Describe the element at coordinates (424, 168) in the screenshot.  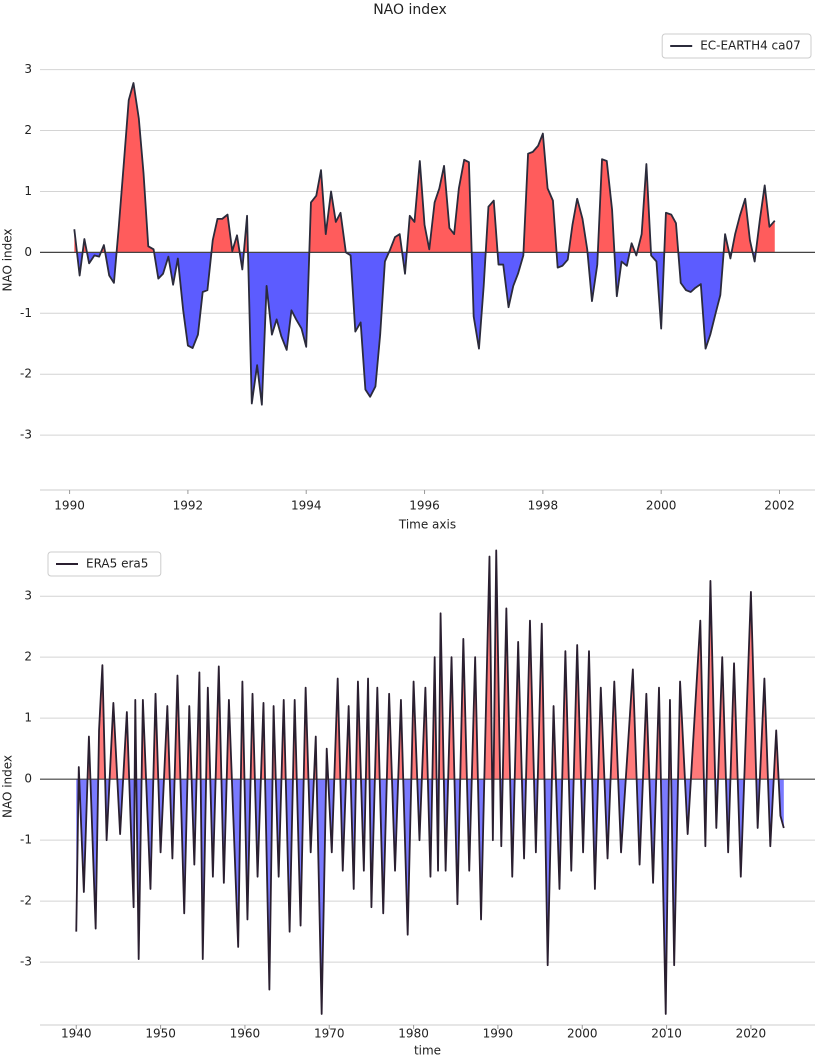
I see `area-above` at that location.